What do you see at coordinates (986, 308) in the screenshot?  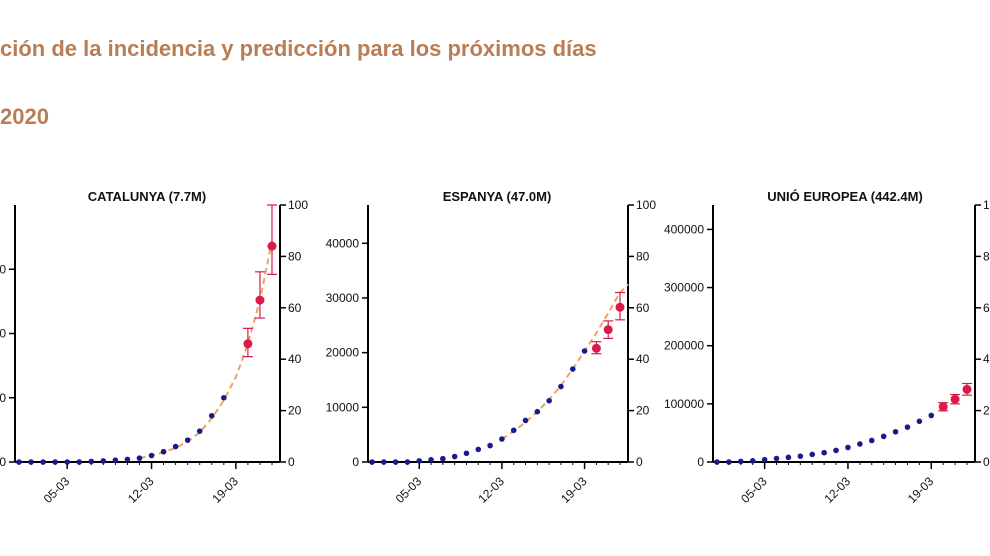 I see `right-tick-label: 6` at bounding box center [986, 308].